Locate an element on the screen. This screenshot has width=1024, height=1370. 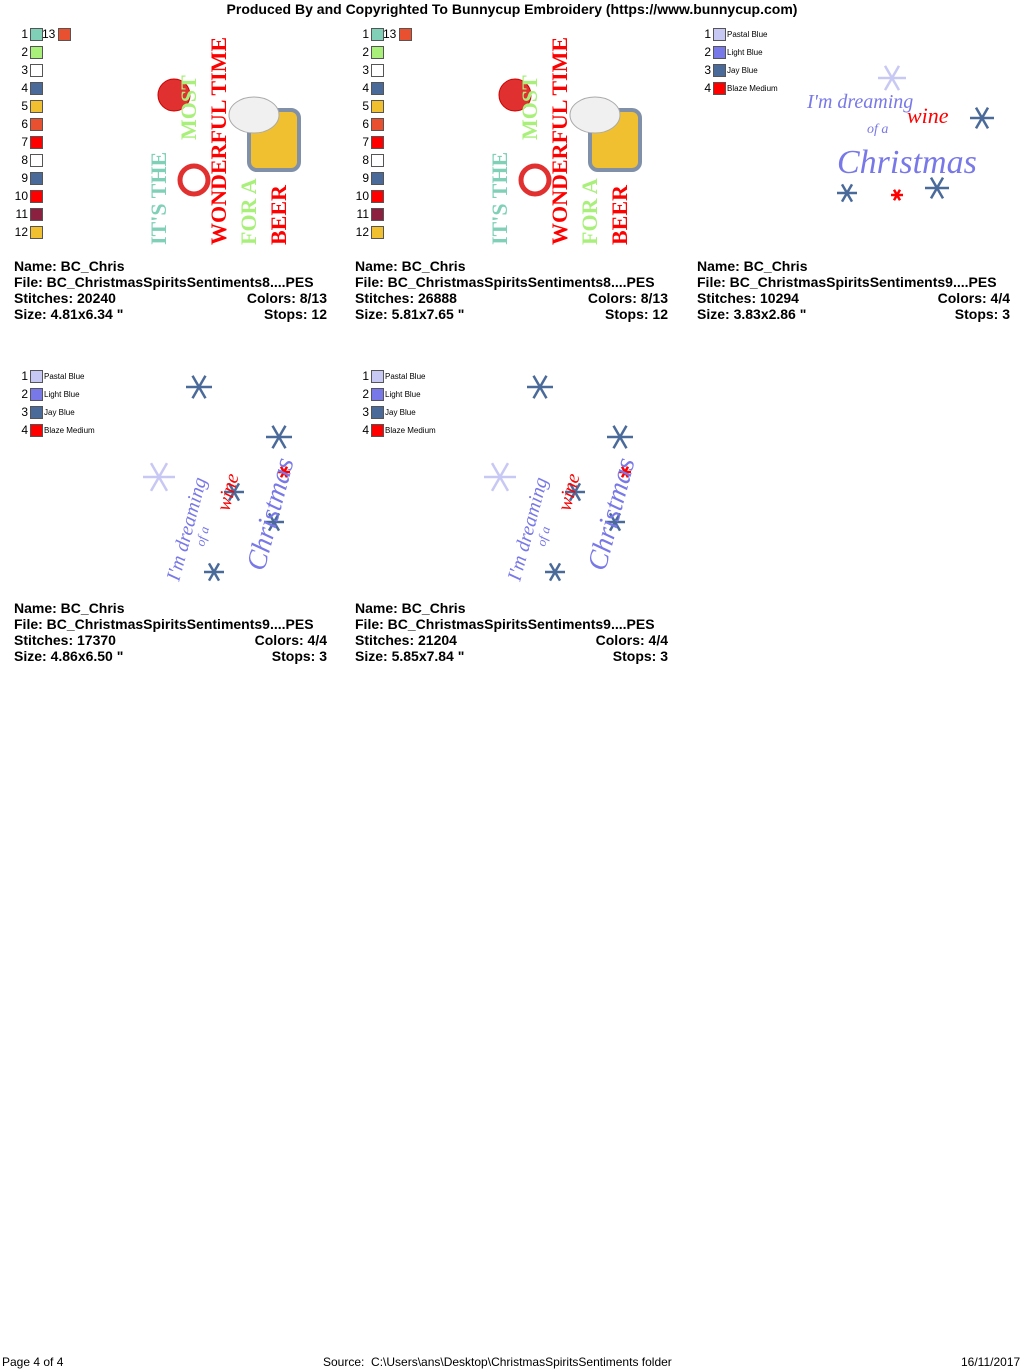
art-text: of a is located at coordinates (877, 129).